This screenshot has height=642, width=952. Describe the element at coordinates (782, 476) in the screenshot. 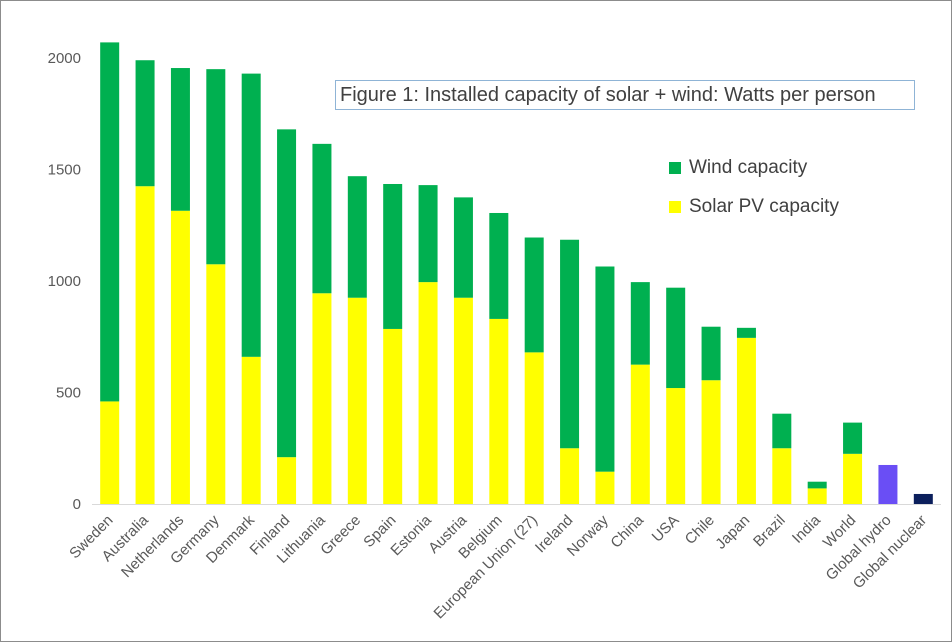

I see `bar-solar-pv-capacity-brazil` at that location.